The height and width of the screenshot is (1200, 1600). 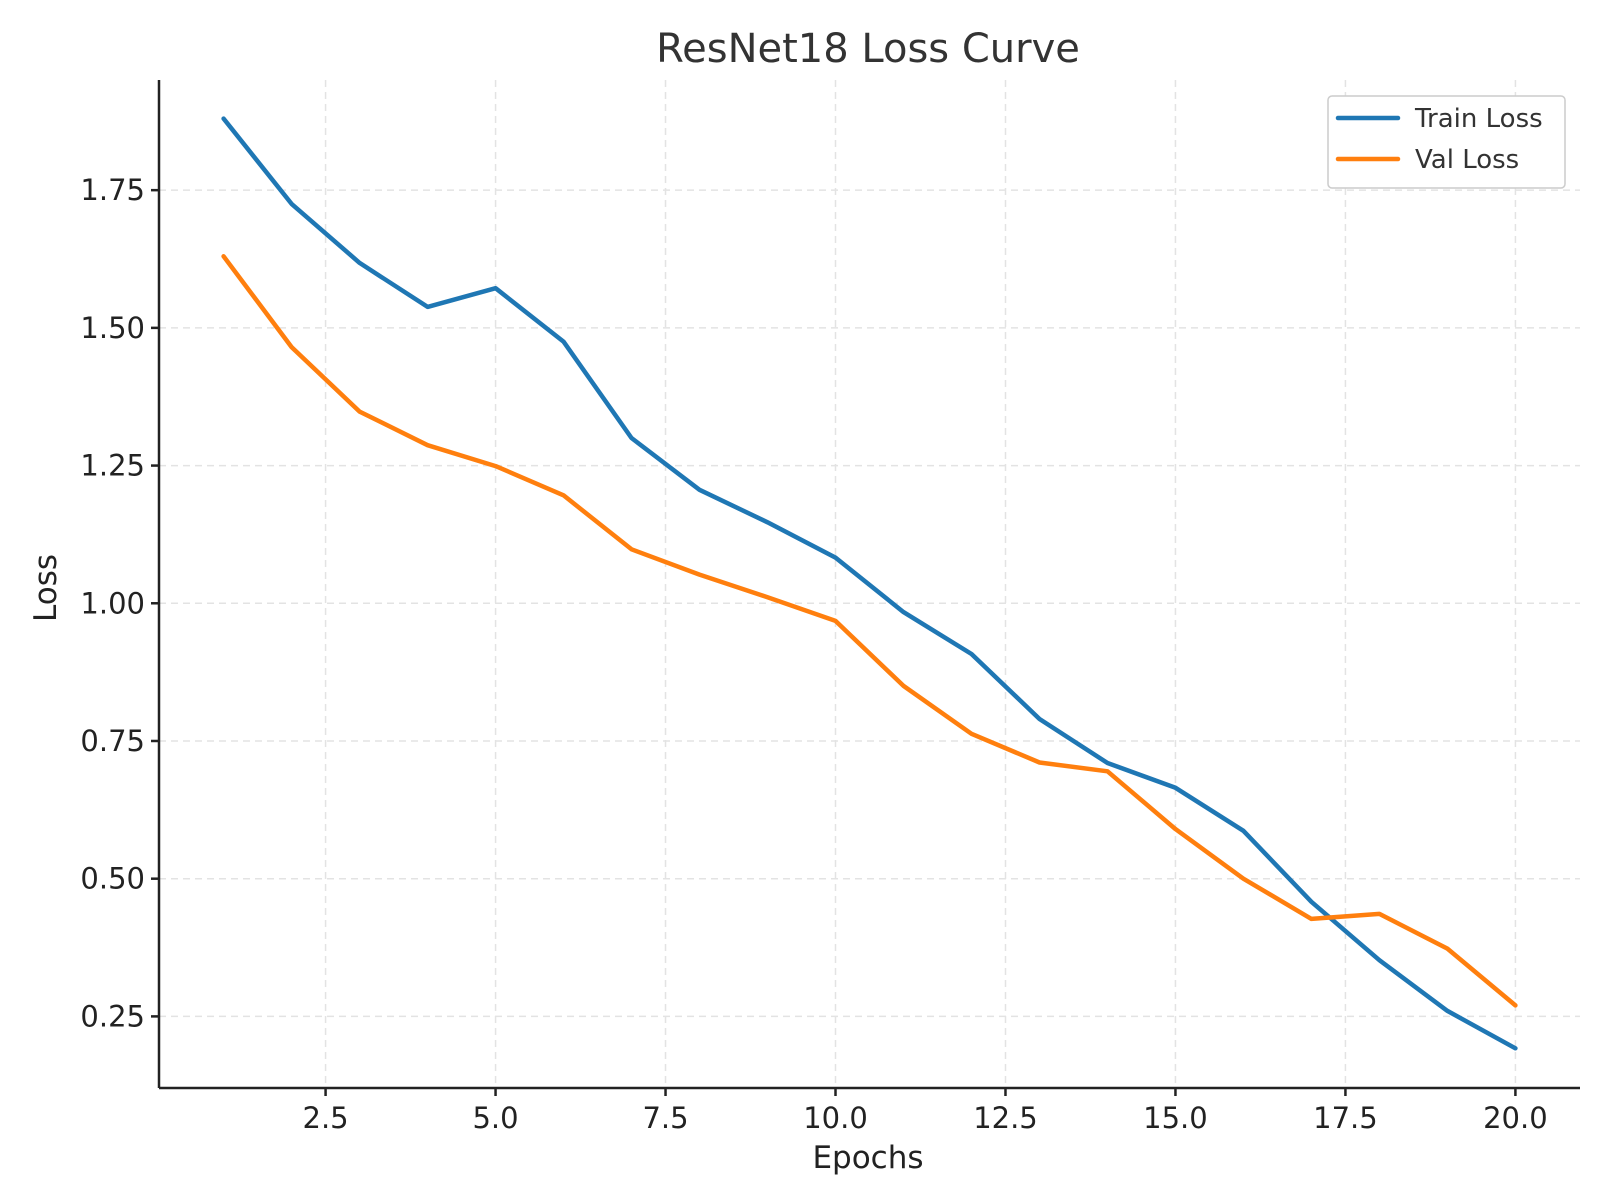 What do you see at coordinates (112, 466) in the screenshot?
I see `y-tick-label: 1.25` at bounding box center [112, 466].